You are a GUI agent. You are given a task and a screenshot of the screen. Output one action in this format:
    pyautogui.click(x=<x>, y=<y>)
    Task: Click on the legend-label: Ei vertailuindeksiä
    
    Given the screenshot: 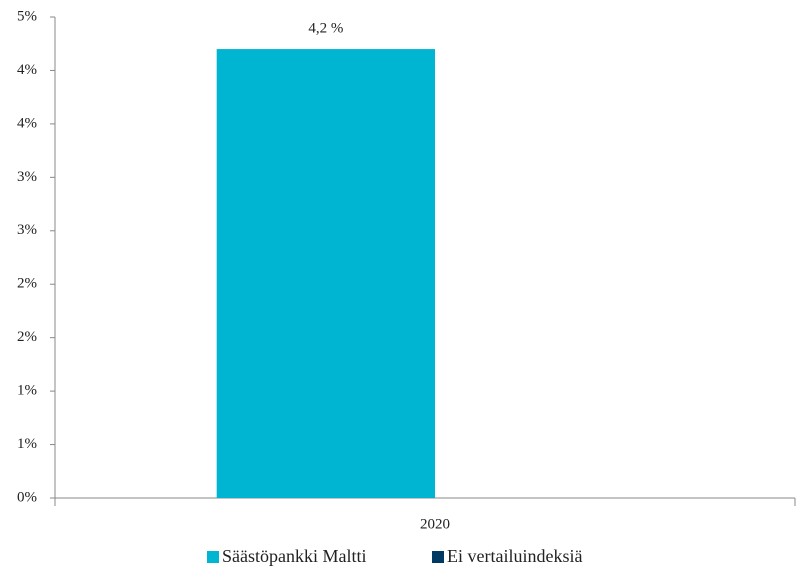 What is the action you would take?
    pyautogui.click(x=514, y=556)
    